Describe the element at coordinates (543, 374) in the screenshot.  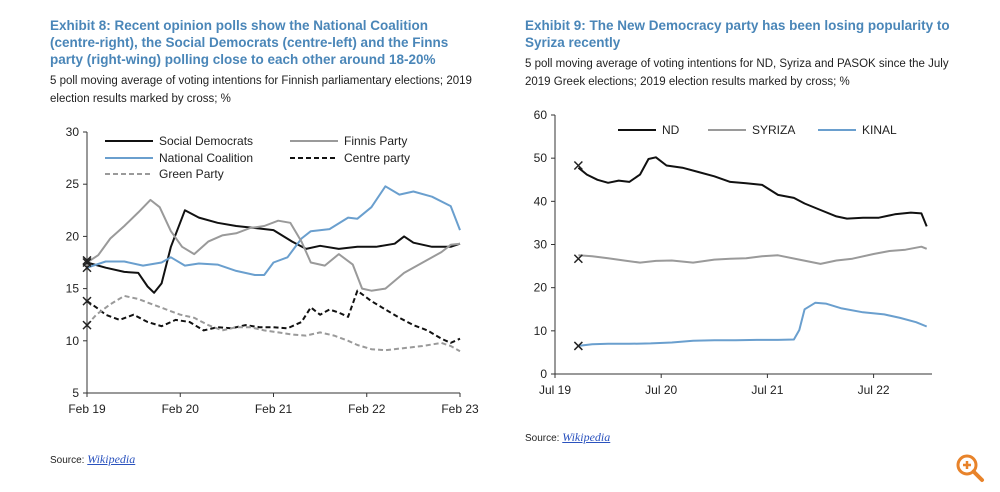
I see `y-tick-label: 0` at that location.